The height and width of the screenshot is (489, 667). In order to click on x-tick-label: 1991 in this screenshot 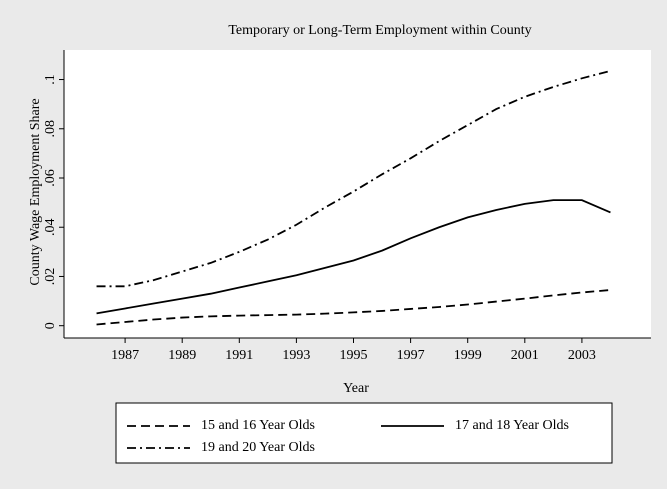, I will do `click(239, 355)`.